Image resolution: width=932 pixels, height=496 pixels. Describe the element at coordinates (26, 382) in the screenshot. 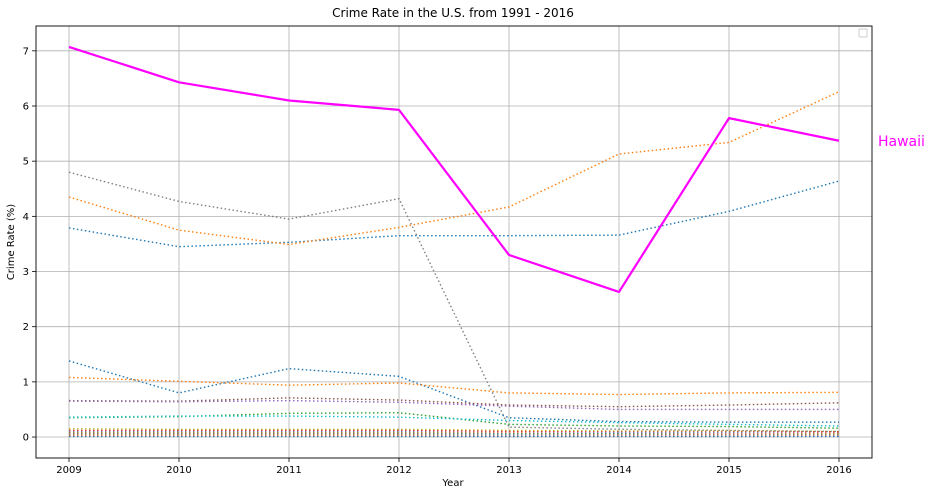

I see `y-tick-label: 1` at that location.